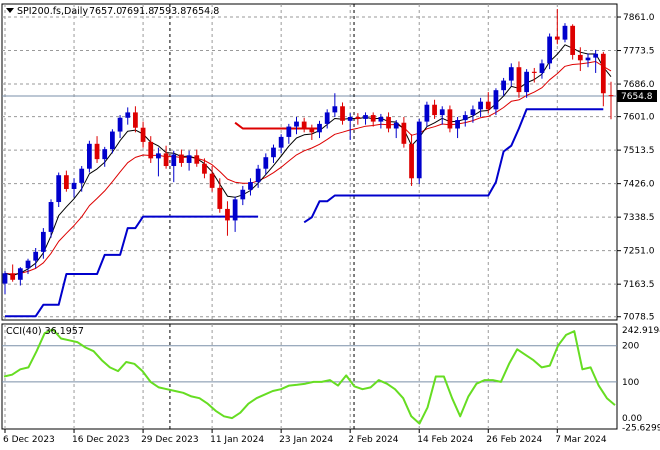 This screenshot has height=450, width=660. Describe the element at coordinates (639, 285) in the screenshot. I see `price-tick-label: 7163.5` at that location.